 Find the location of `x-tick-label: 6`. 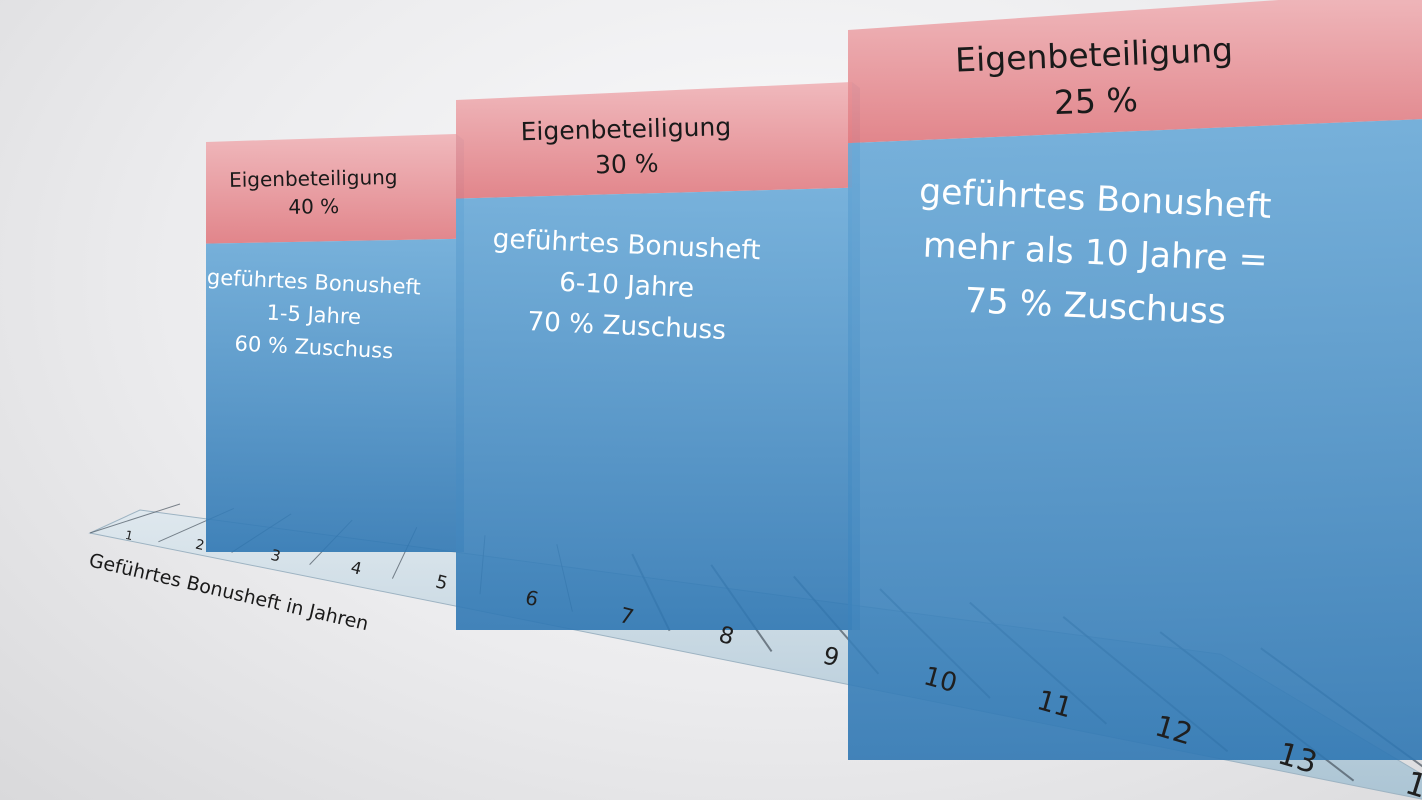

x-tick-label: 6 is located at coordinates (532, 598).